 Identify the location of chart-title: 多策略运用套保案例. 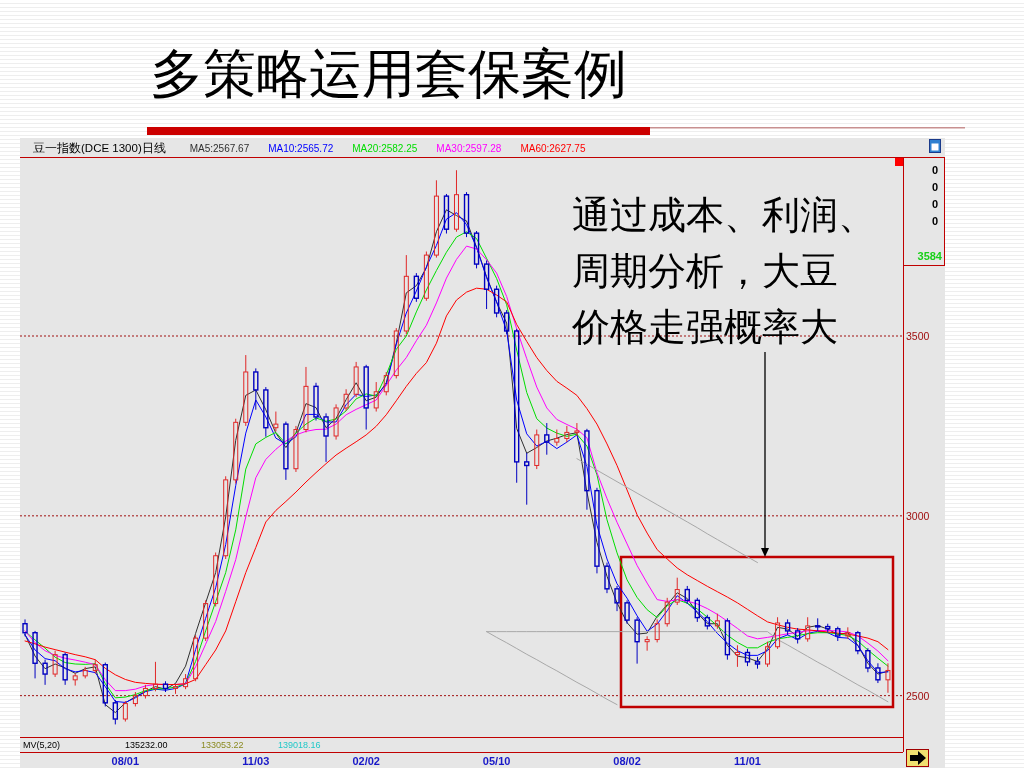
(388, 74).